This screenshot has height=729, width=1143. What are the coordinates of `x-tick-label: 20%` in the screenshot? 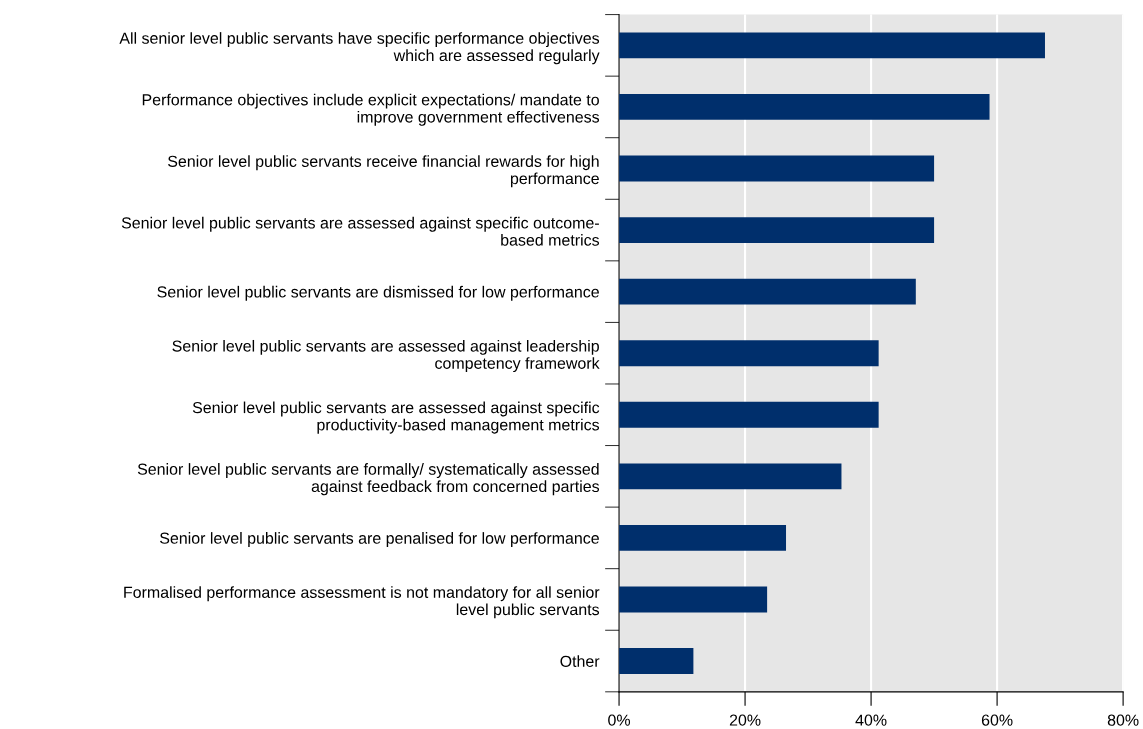 It's located at (745, 720).